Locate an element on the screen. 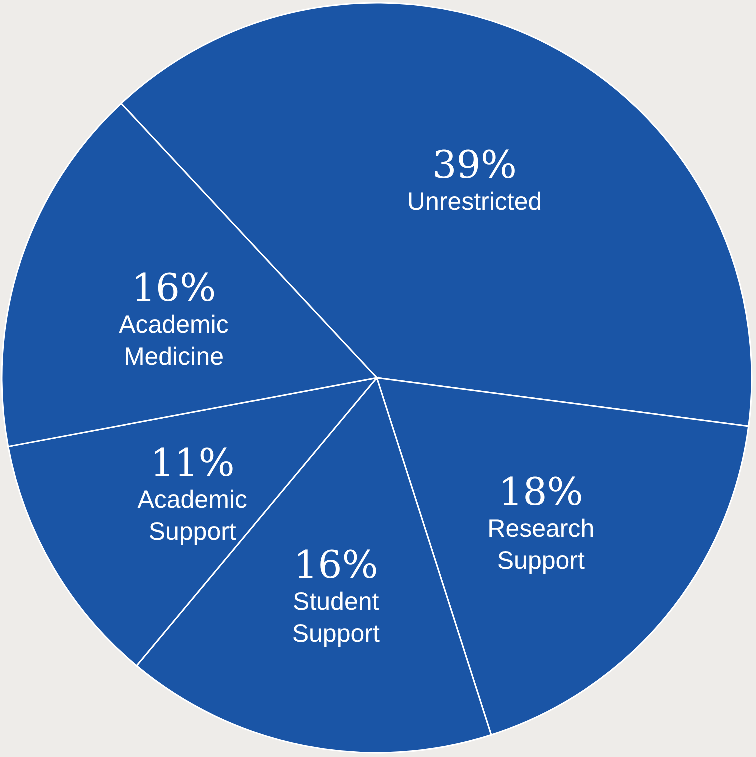 The image size is (756, 757). data-label: 11% is located at coordinates (192, 463).